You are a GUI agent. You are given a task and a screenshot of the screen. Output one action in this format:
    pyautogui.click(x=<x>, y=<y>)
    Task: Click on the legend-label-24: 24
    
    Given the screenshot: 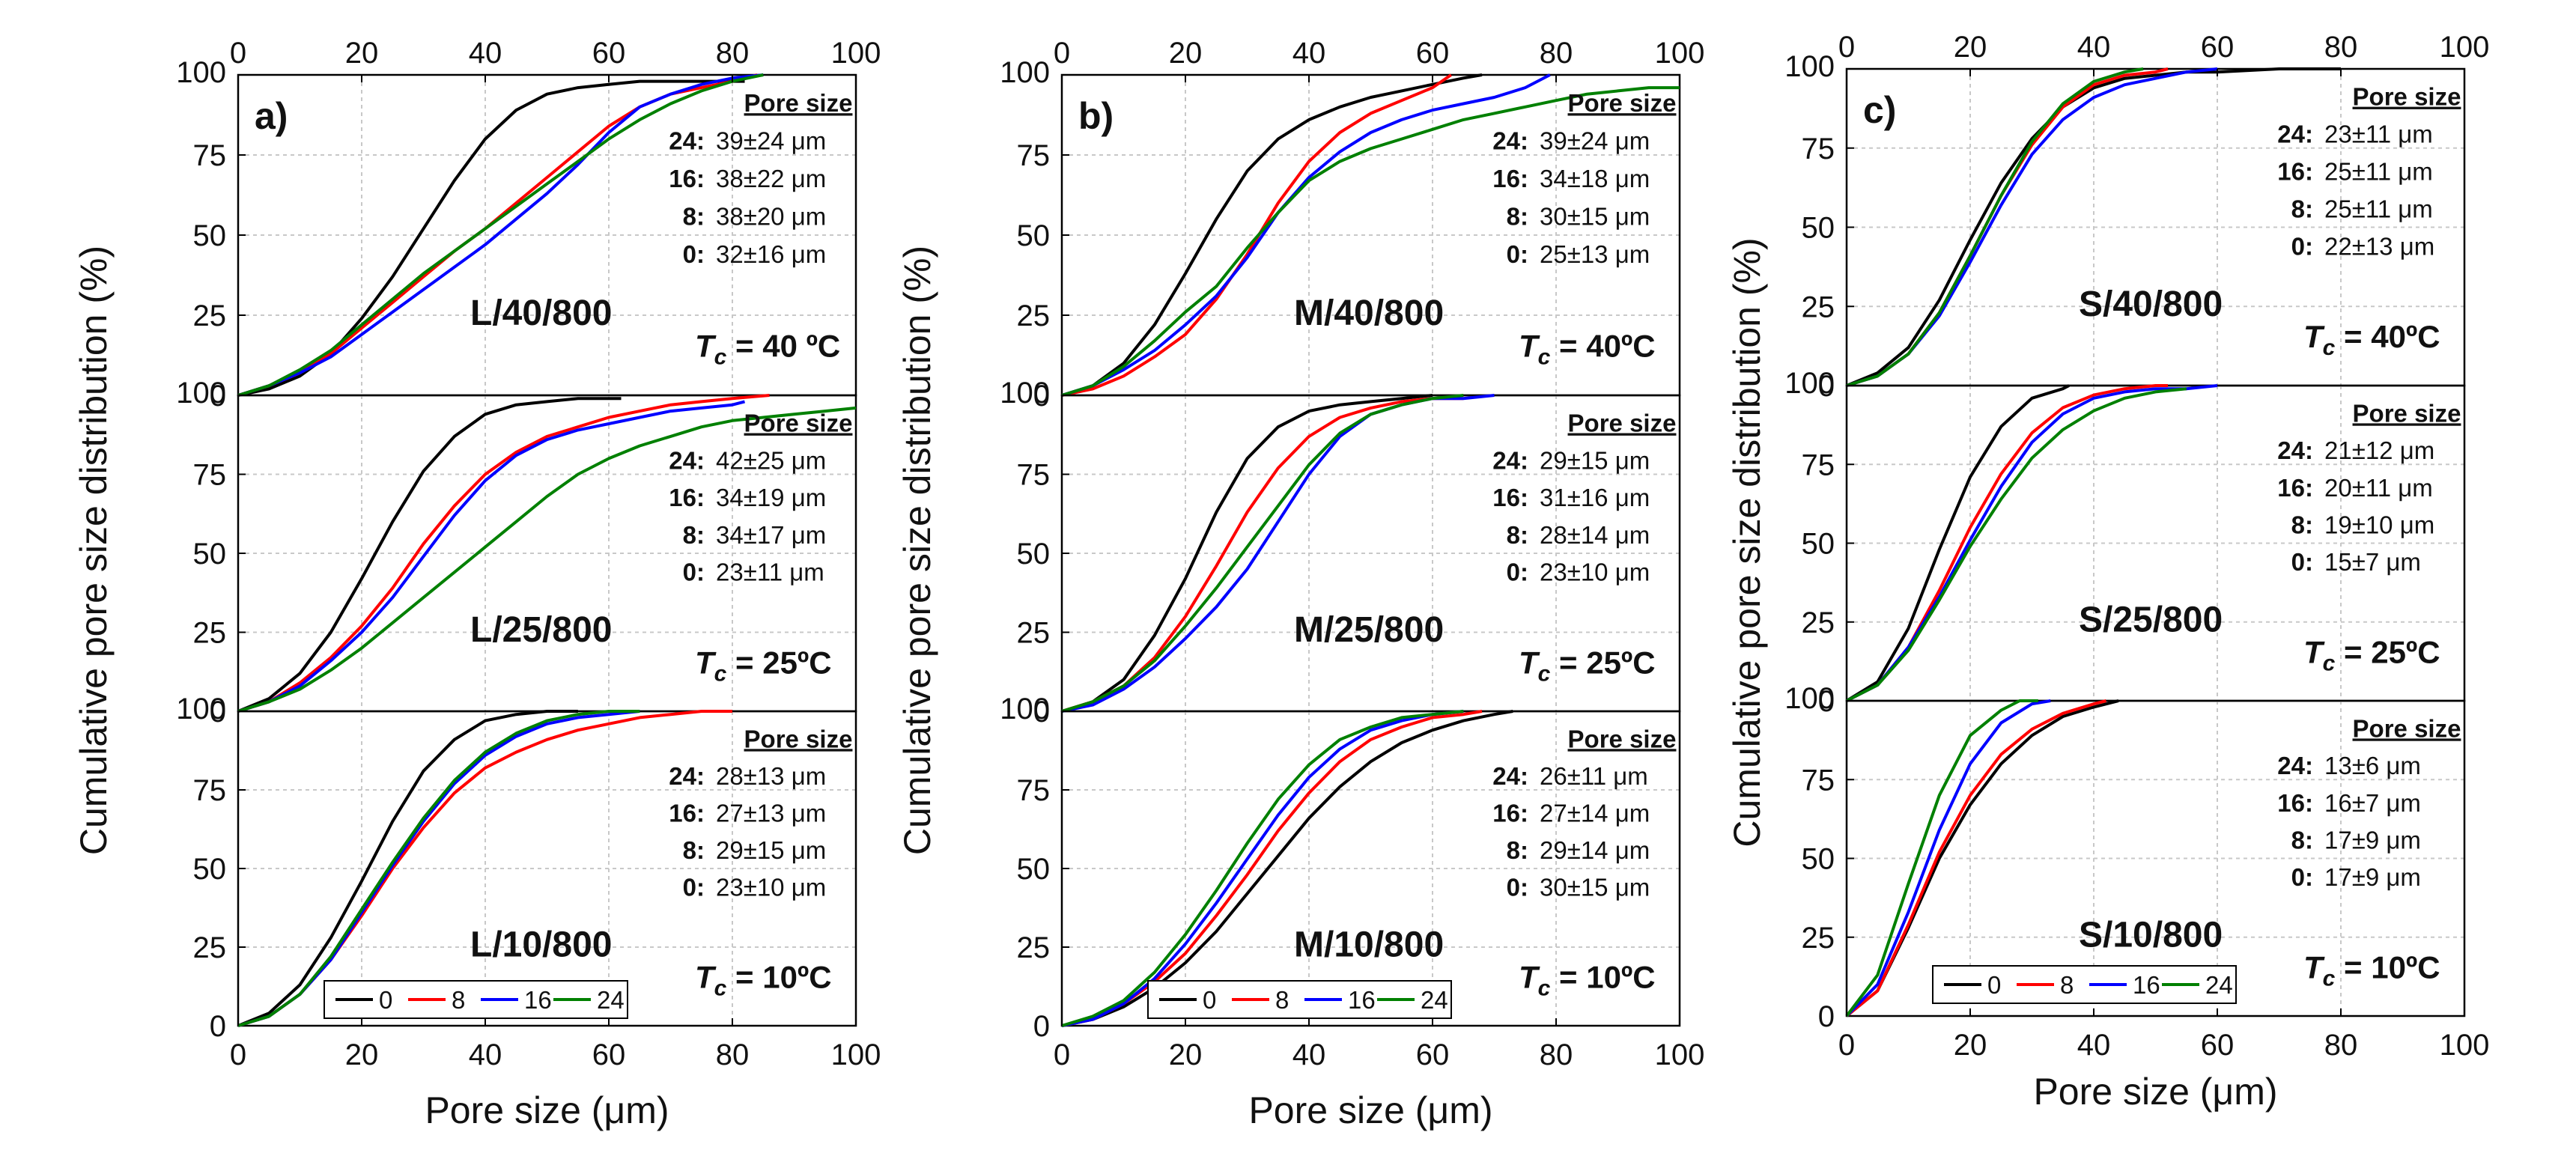 What is the action you would take?
    pyautogui.click(x=611, y=1000)
    